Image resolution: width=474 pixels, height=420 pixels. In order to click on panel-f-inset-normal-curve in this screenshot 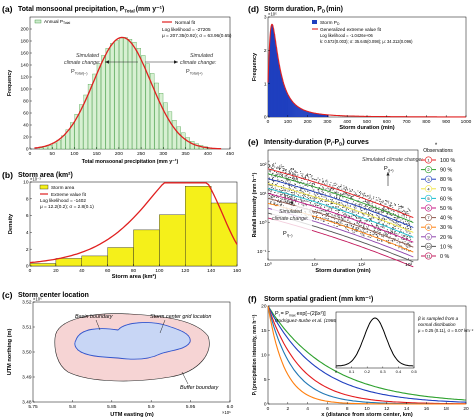, I will do `click(375, 342)`.